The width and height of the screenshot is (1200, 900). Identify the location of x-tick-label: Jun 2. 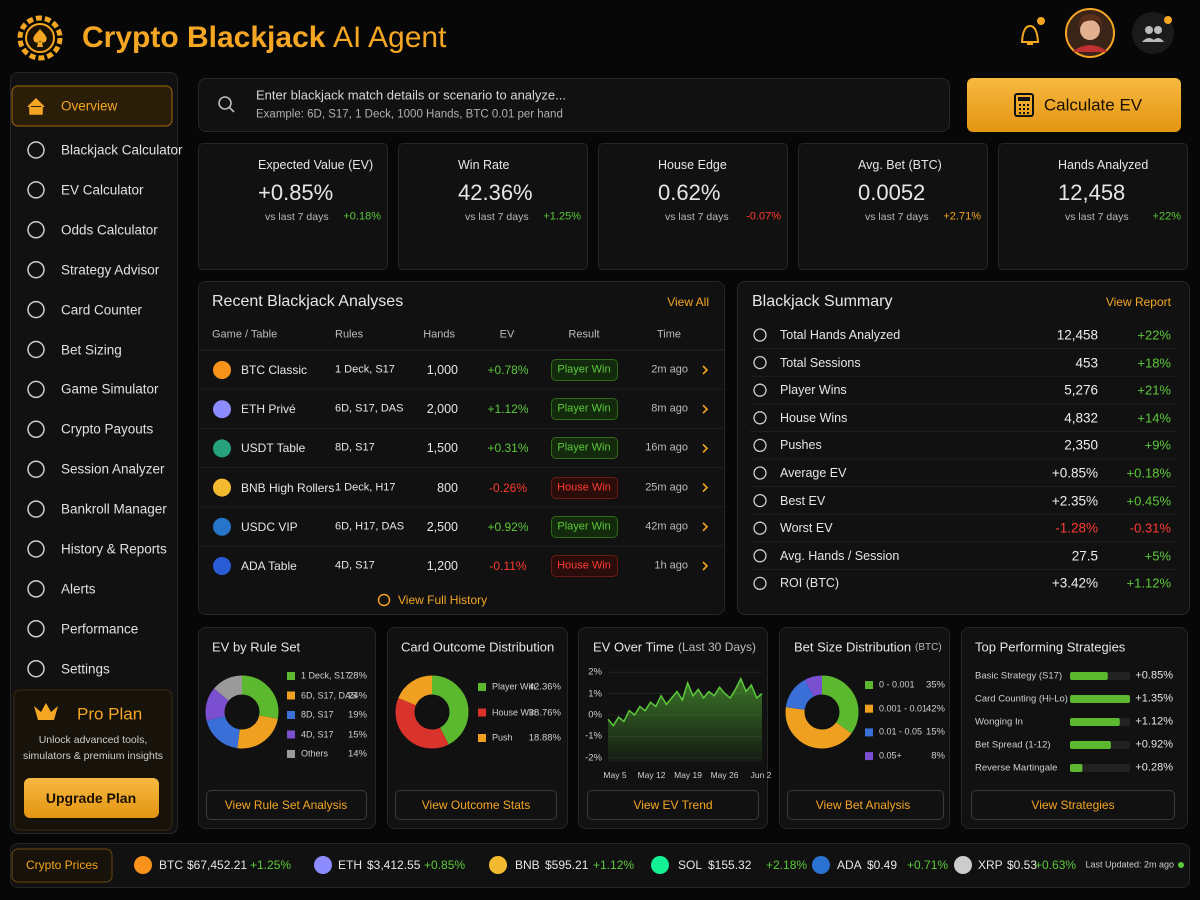
(761, 774).